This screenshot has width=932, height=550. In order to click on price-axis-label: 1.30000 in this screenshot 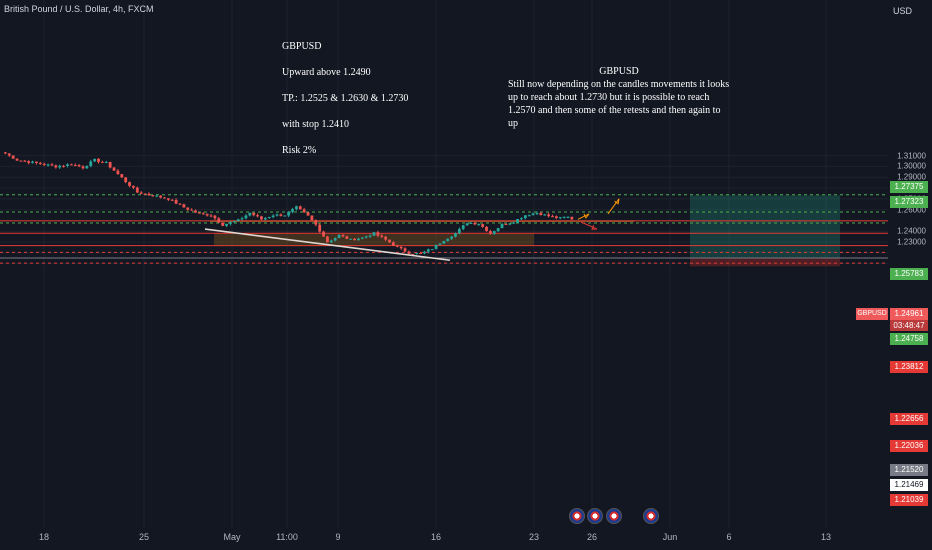, I will do `click(911, 166)`.